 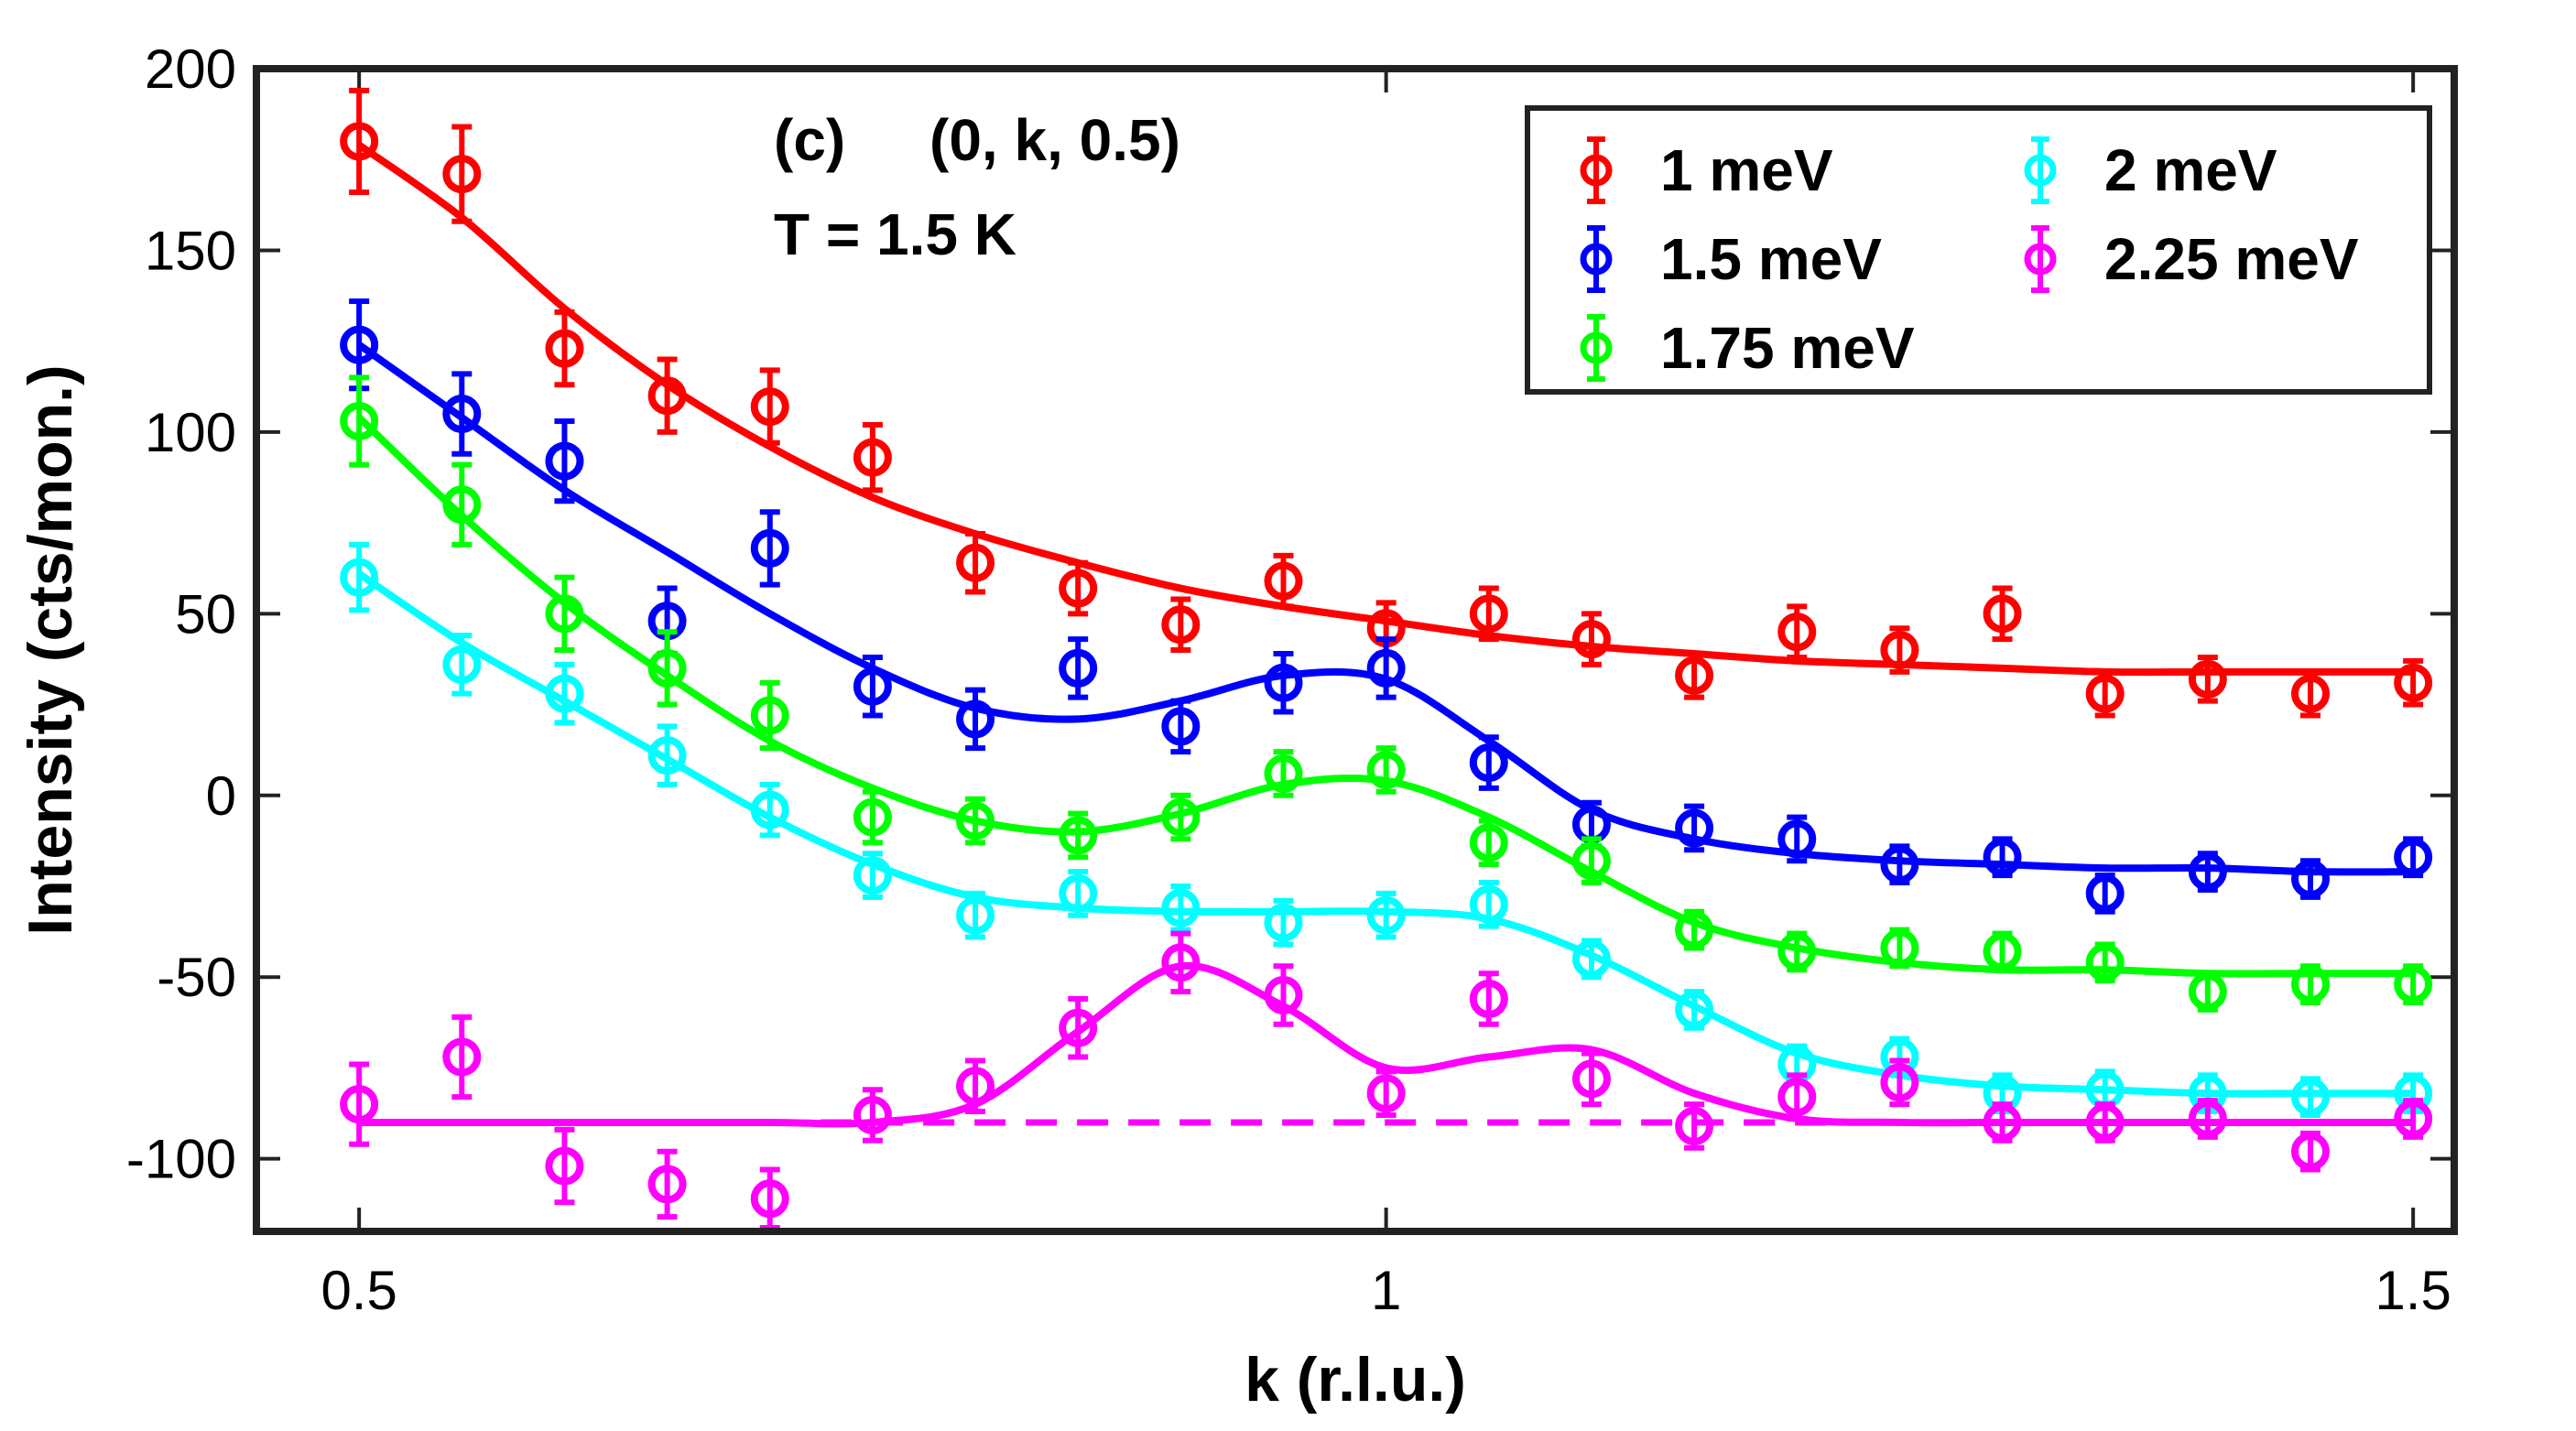 I want to click on y-tick-label: 50, so click(x=205, y=614).